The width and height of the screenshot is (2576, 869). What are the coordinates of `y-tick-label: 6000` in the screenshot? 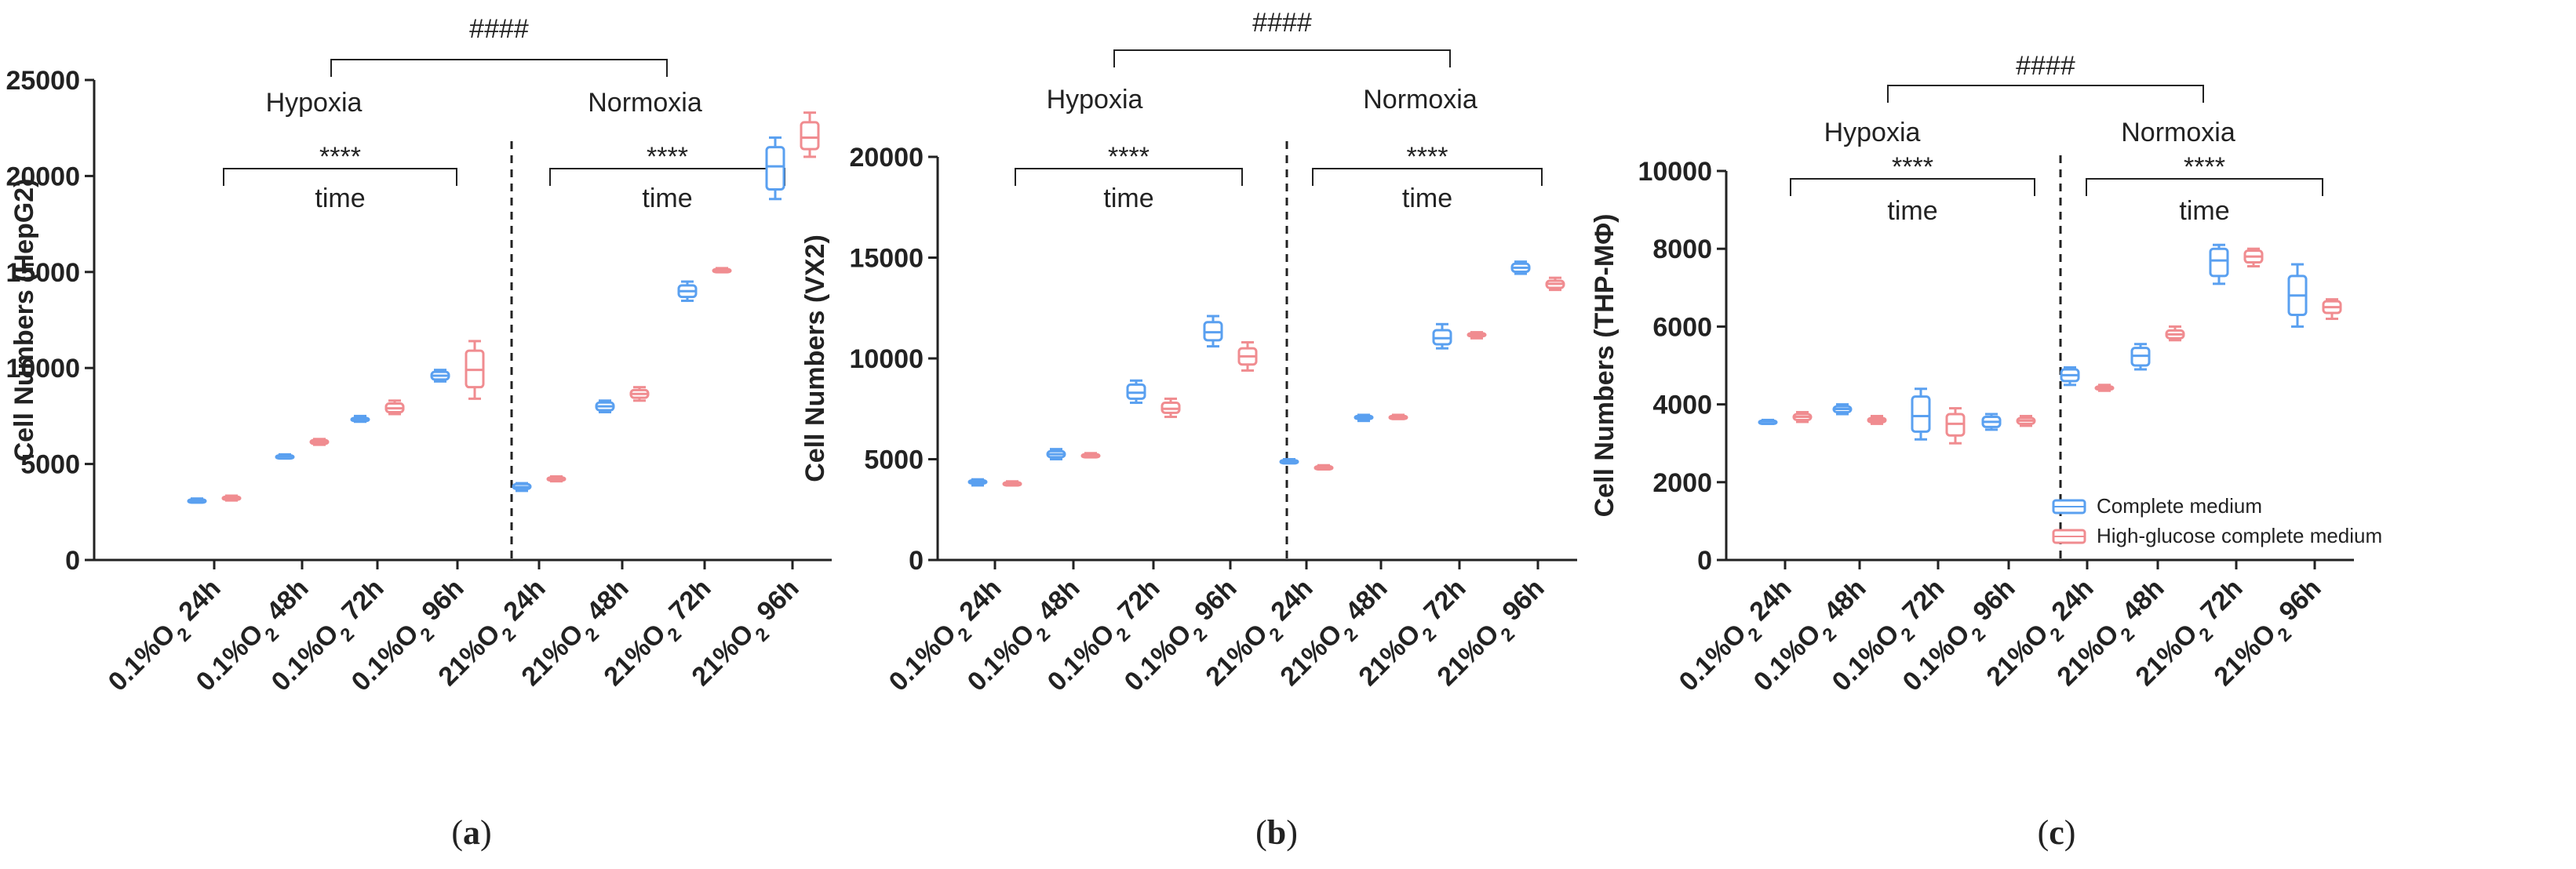 It's located at (1682, 327).